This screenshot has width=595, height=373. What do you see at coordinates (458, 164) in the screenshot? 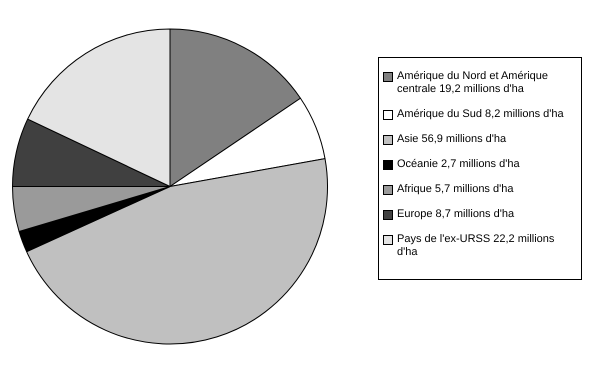
I see `legend-label: Océanie 2,7 millions d'ha` at bounding box center [458, 164].